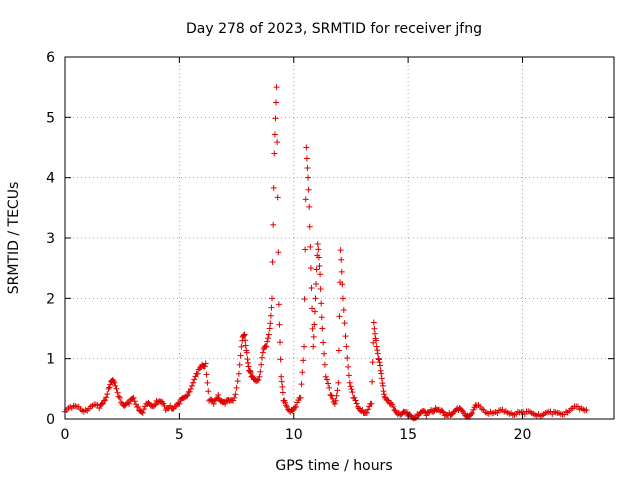 This screenshot has height=480, width=640. I want to click on y-tick-label: 2, so click(50, 299).